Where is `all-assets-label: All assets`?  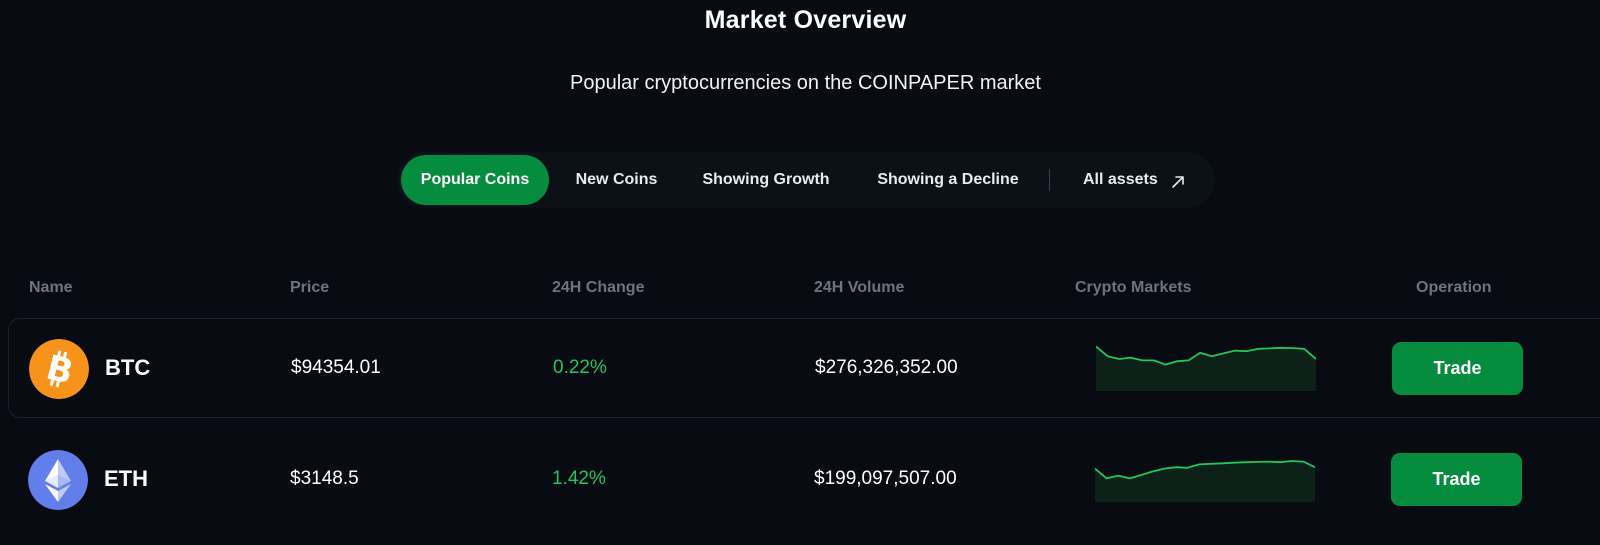
all-assets-label: All assets is located at coordinates (1120, 179).